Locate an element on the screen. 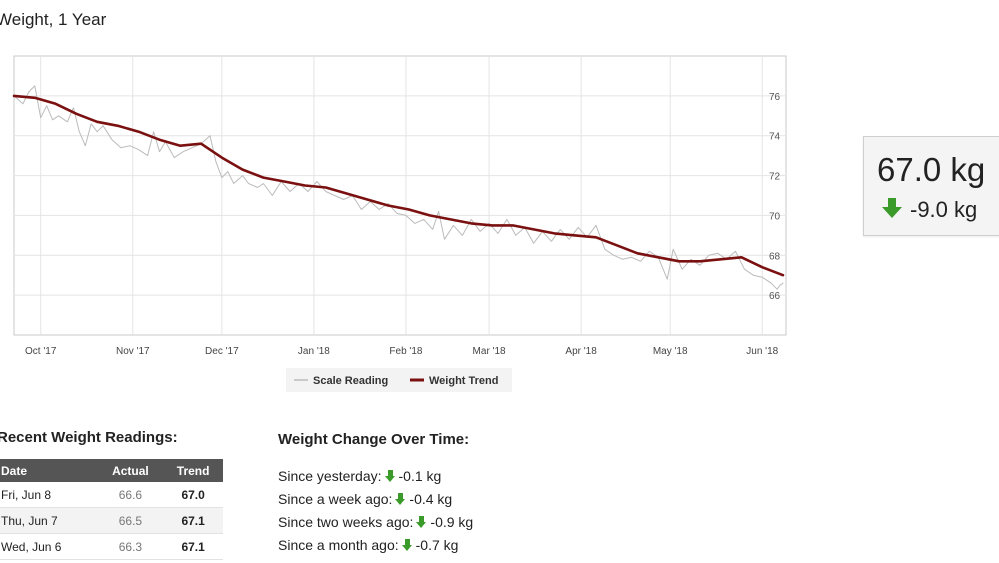 The height and width of the screenshot is (563, 999). change-value: -0.7 kg is located at coordinates (437, 545).